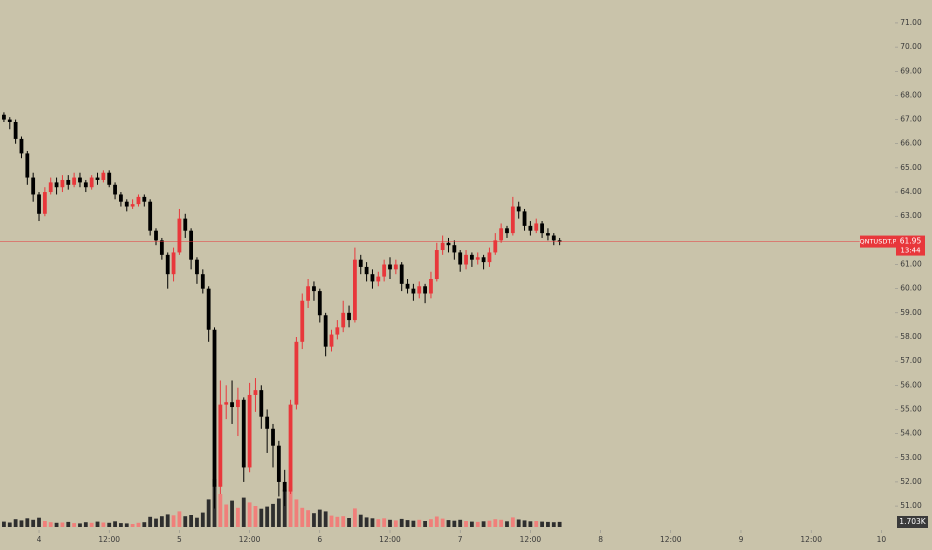 Image resolution: width=932 pixels, height=550 pixels. I want to click on symbol-box, so click(878, 241).